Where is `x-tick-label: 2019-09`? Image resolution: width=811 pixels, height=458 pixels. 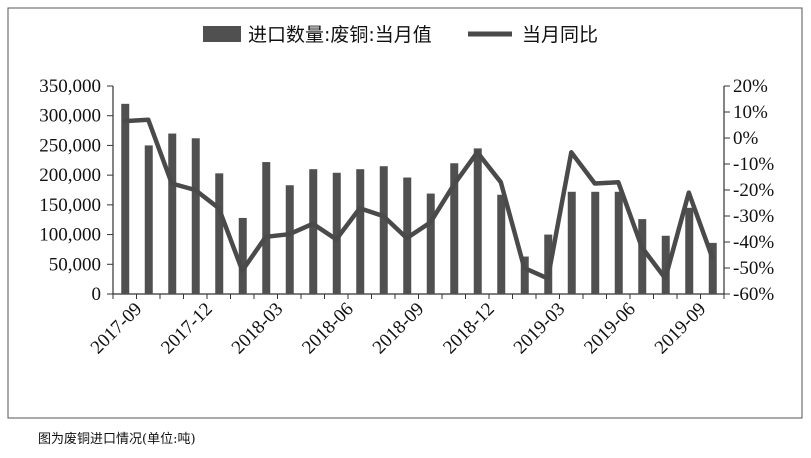 x-tick-label: 2019-09 is located at coordinates (681, 329).